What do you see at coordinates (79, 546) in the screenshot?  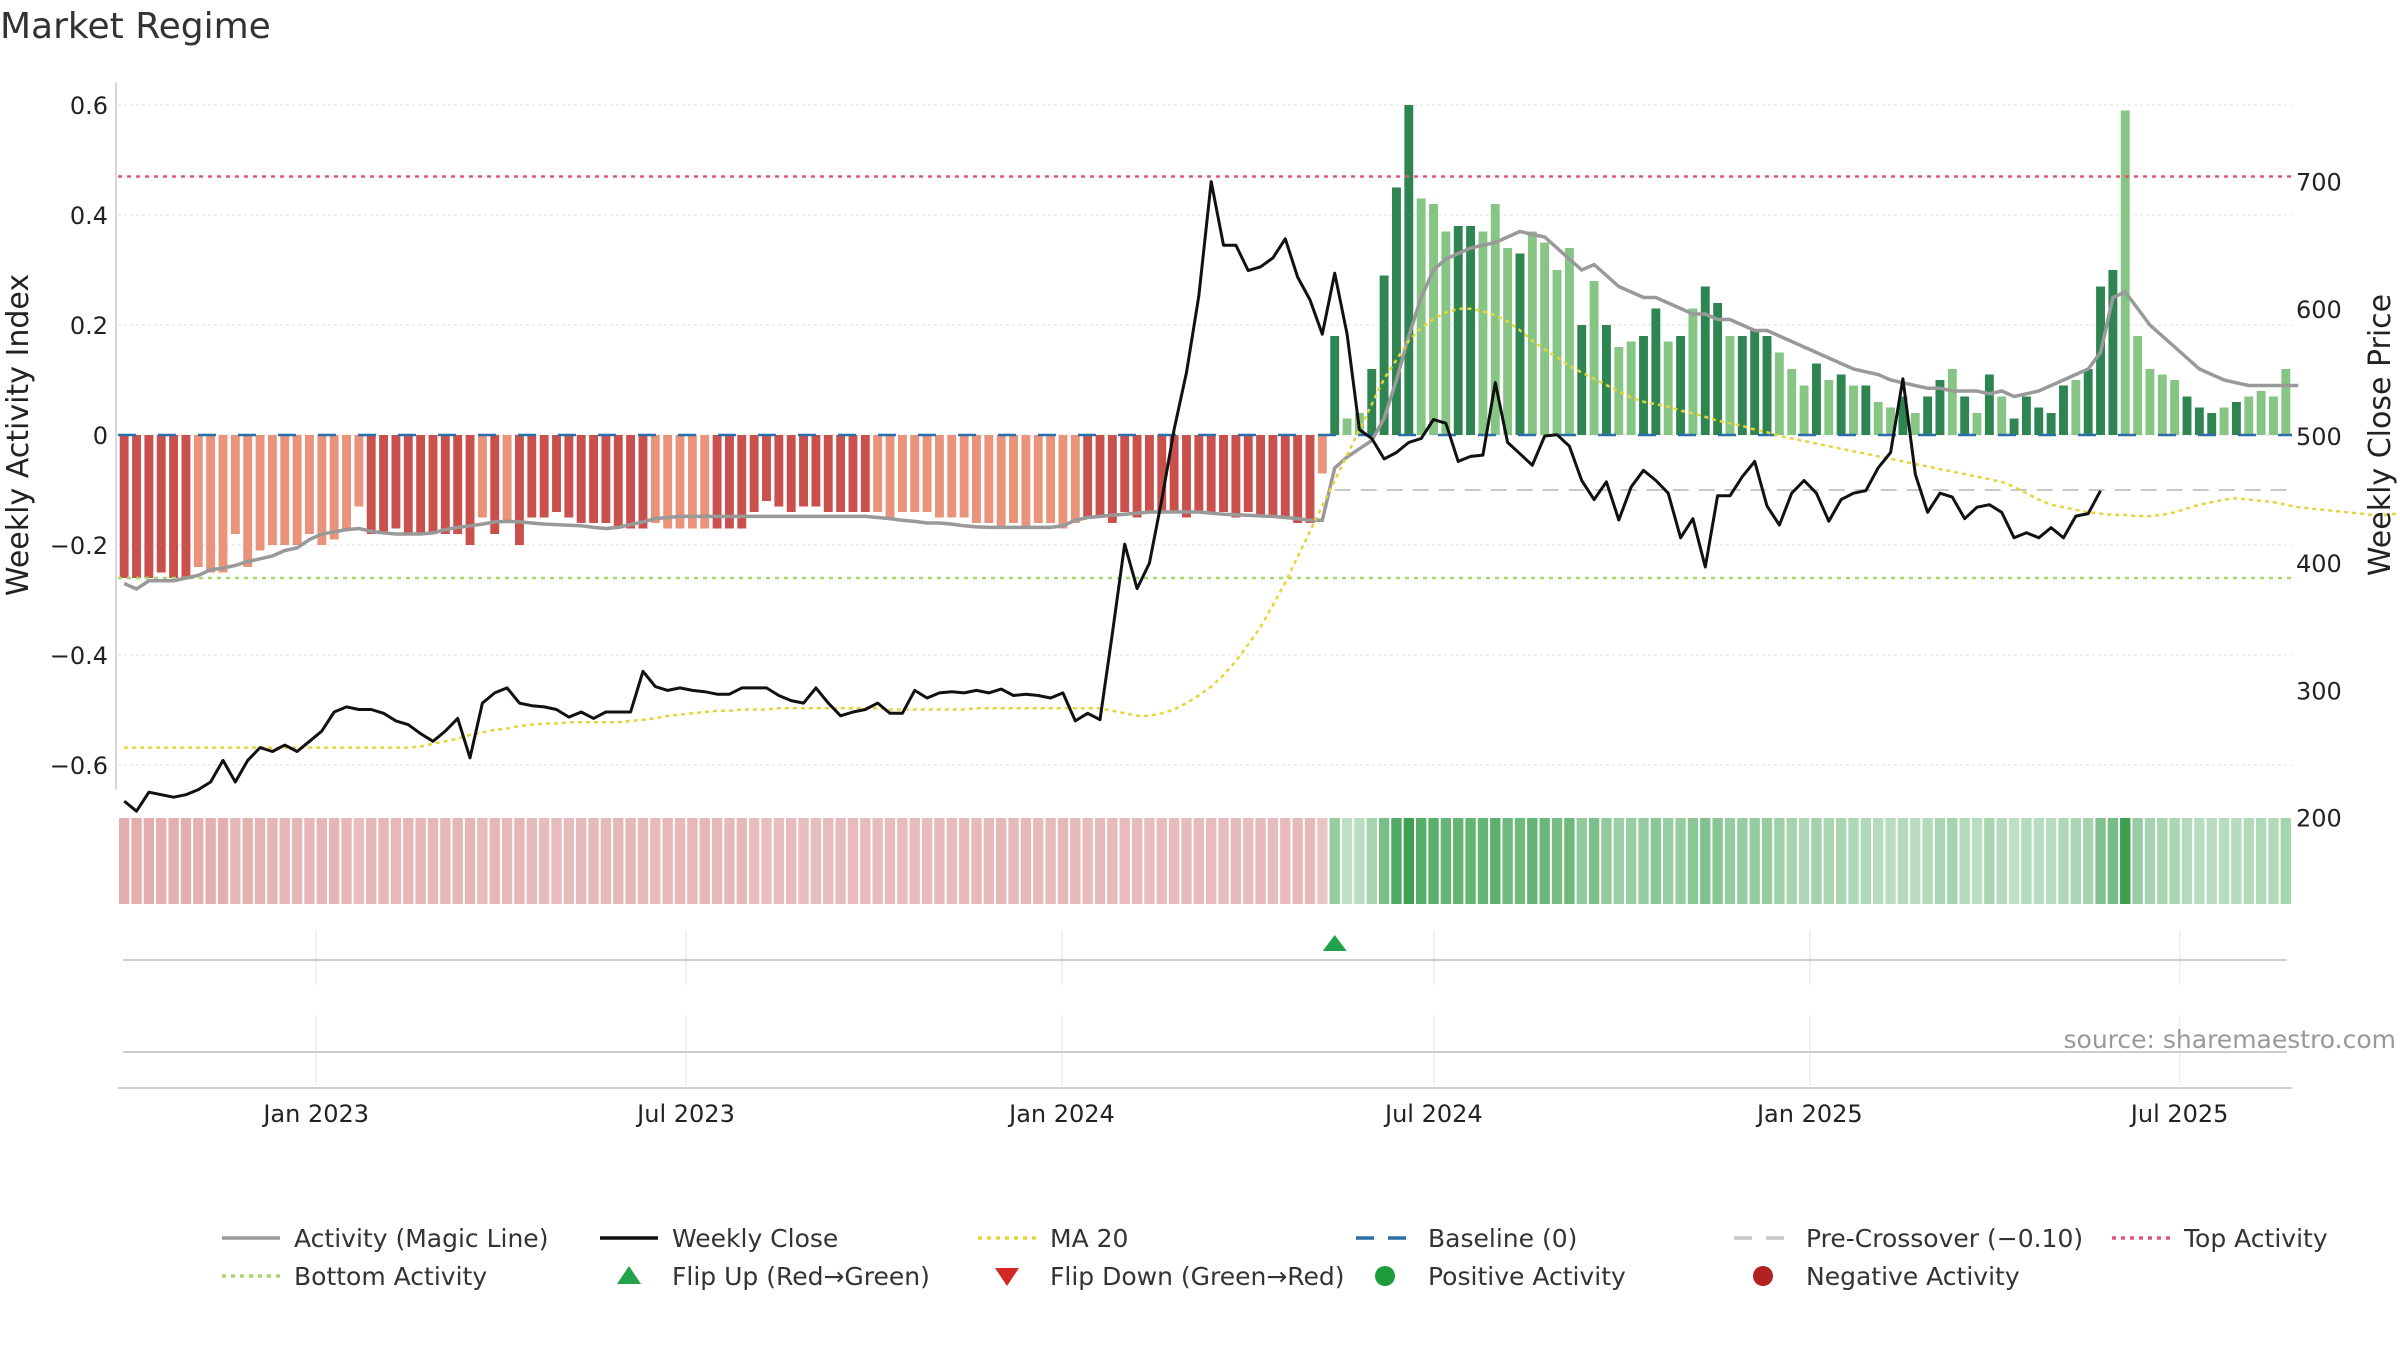 I see `y-tick-left: −0.2` at bounding box center [79, 546].